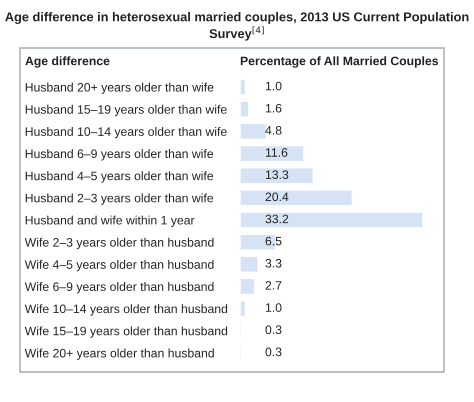 The height and width of the screenshot is (402, 474). What do you see at coordinates (274, 108) in the screenshot?
I see `data-label: 1.6` at bounding box center [274, 108].